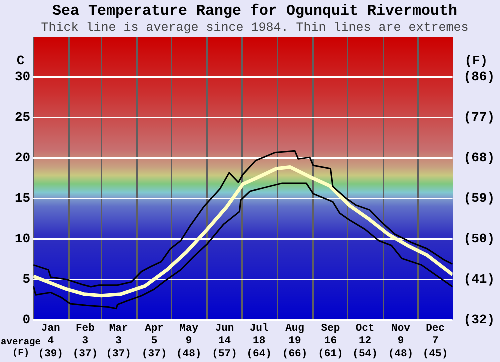  I want to click on y-tick-label: 20, so click(22, 158).